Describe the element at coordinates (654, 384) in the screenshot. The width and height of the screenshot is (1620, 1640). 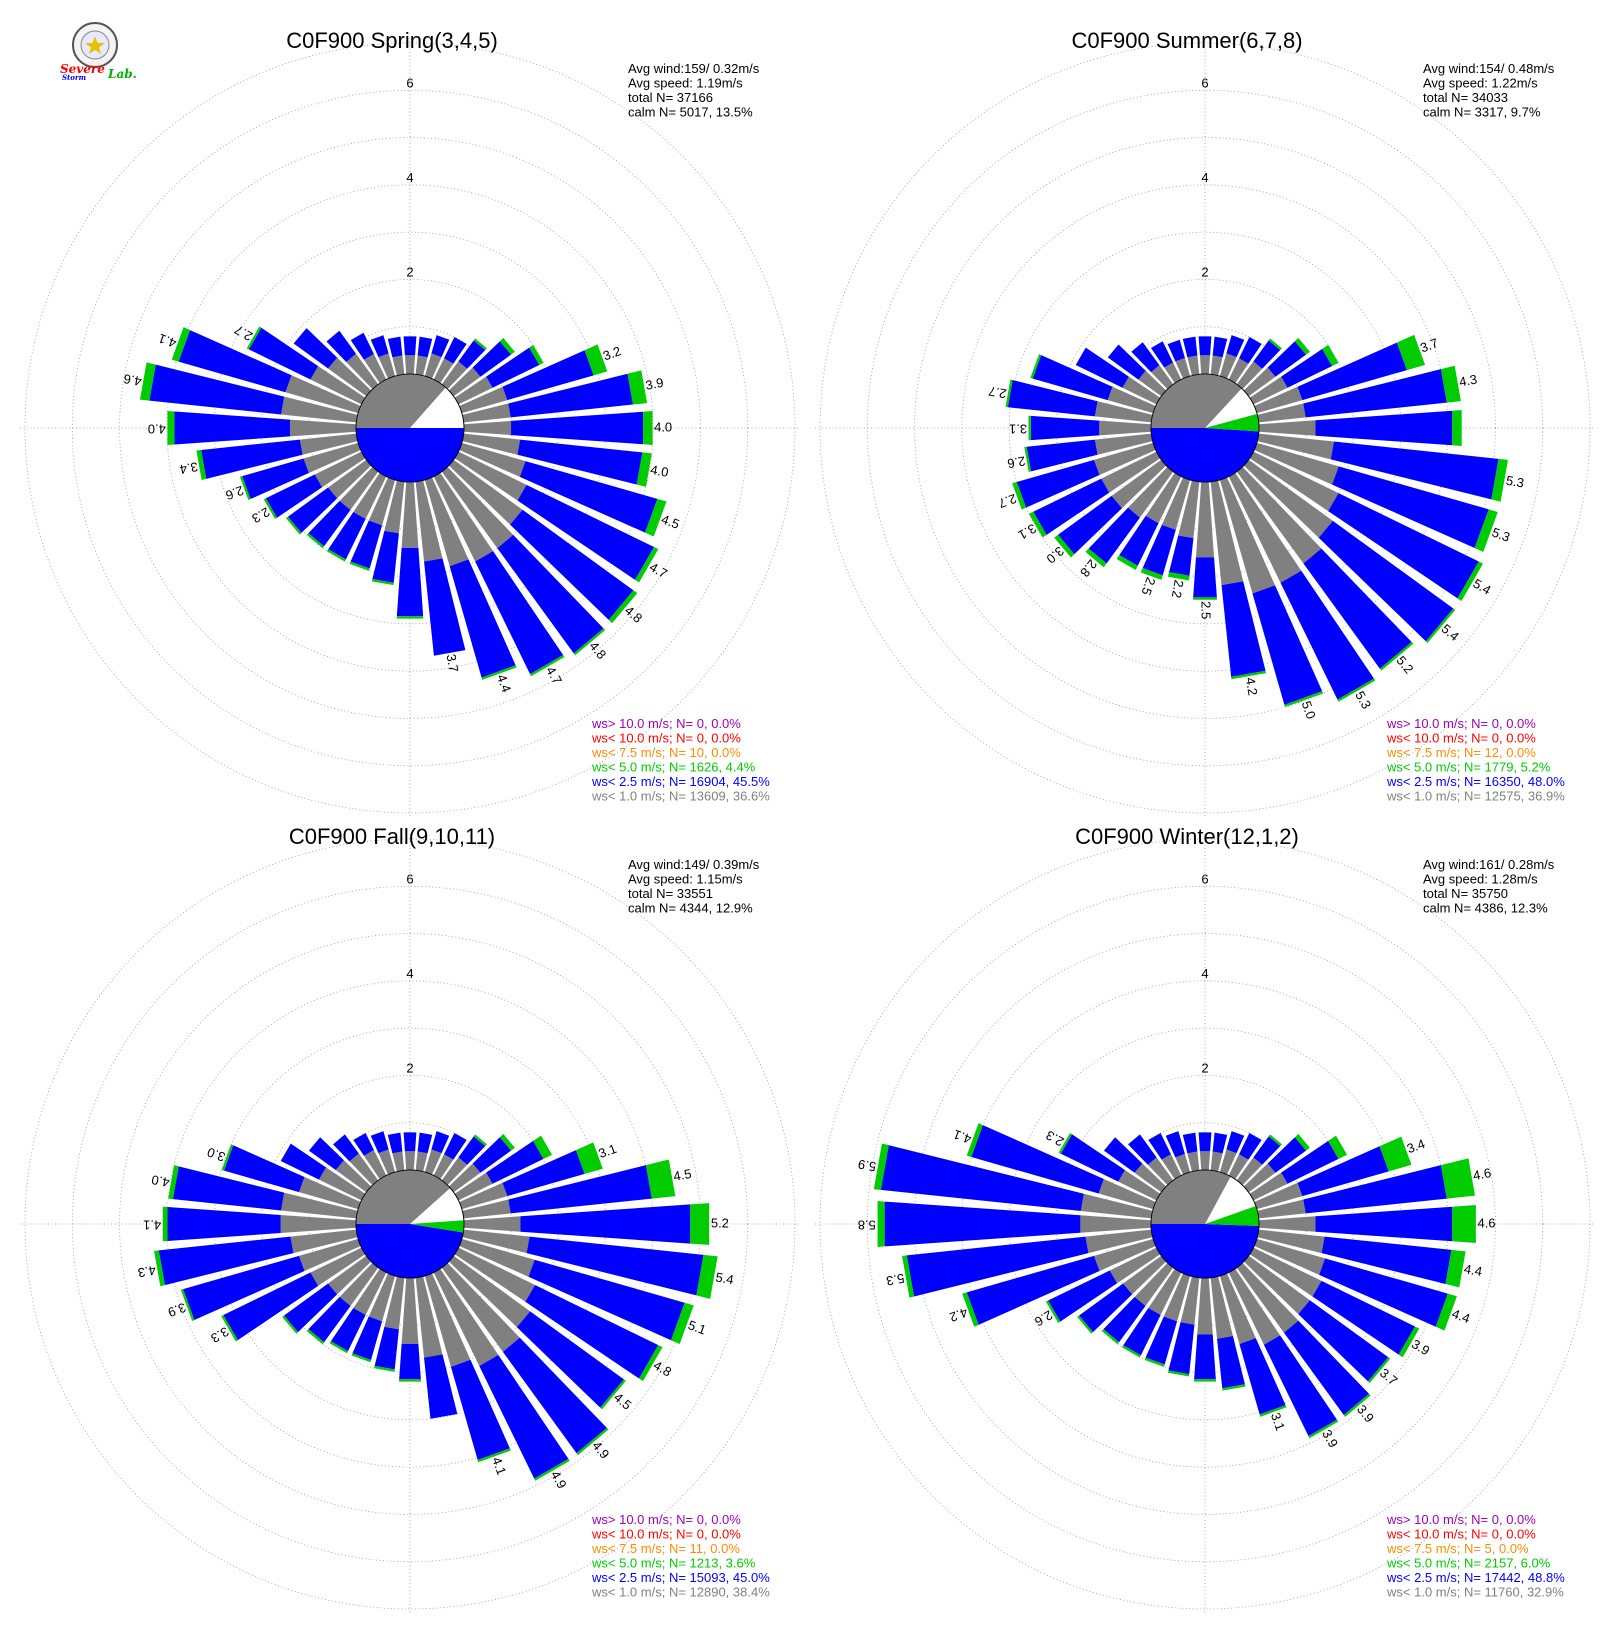
I see `bar-value-label: 3.9` at that location.